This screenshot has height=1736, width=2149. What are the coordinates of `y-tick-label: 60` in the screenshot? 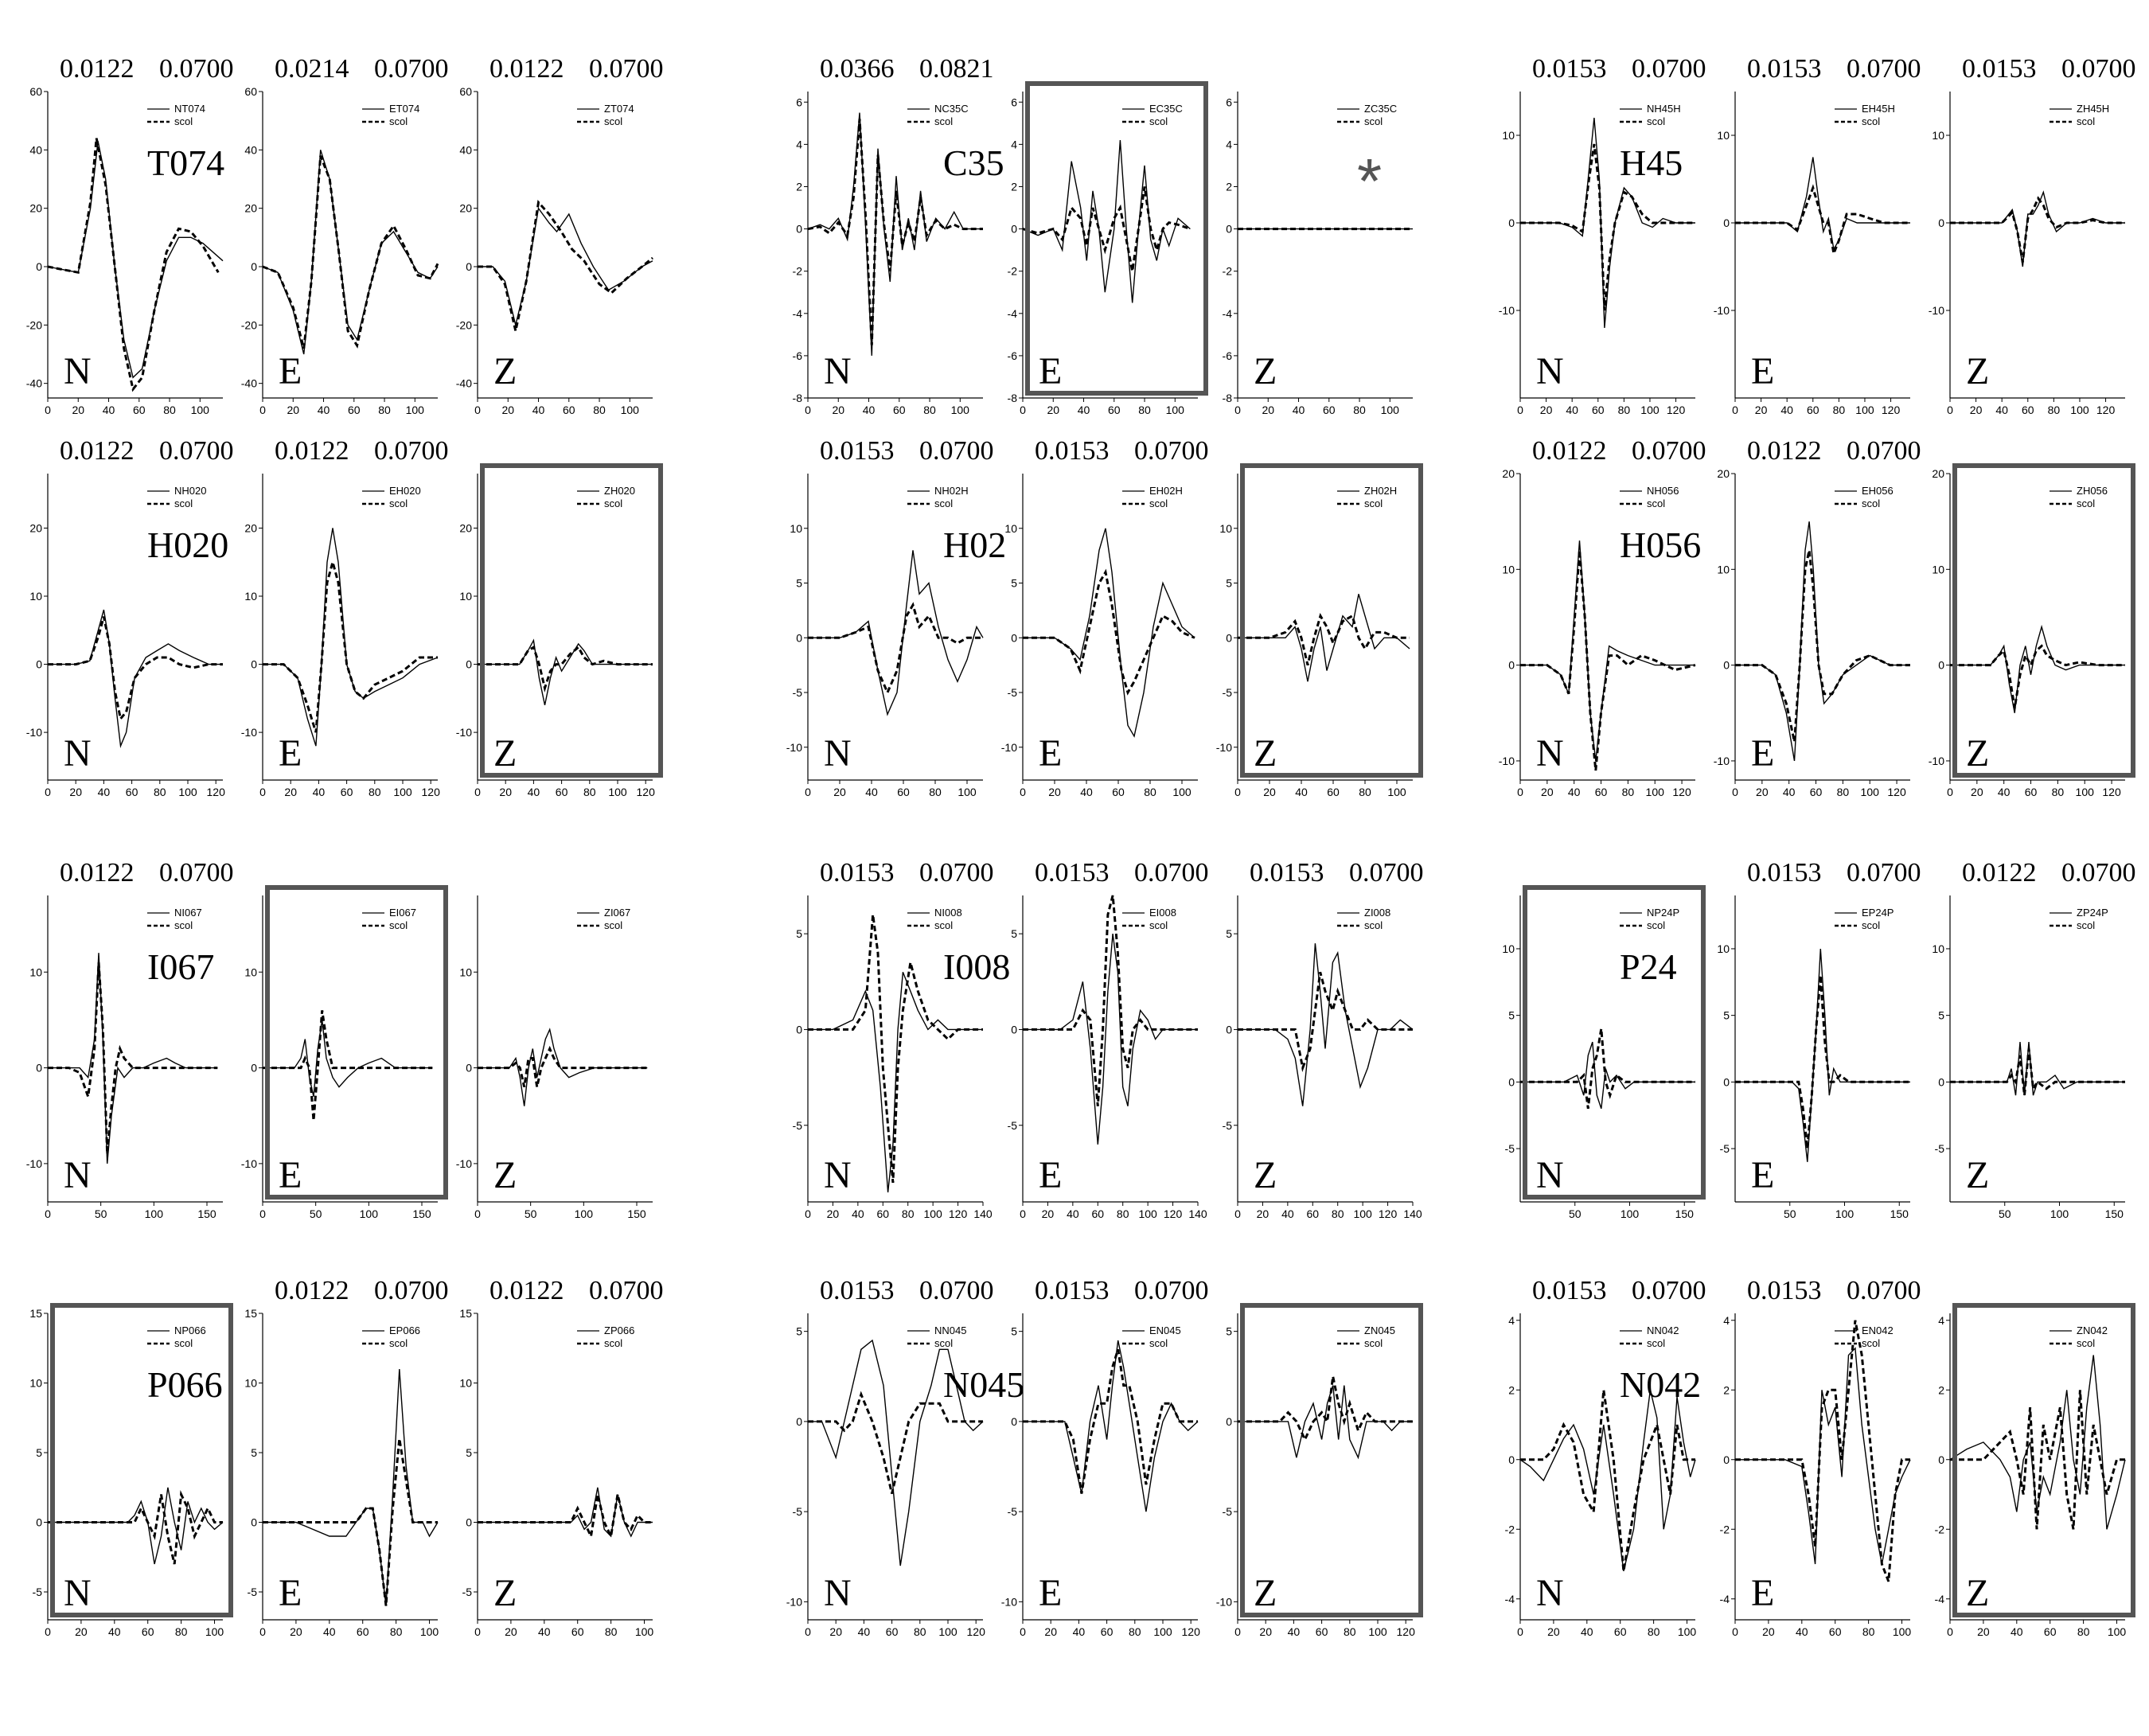 It's located at (35, 91).